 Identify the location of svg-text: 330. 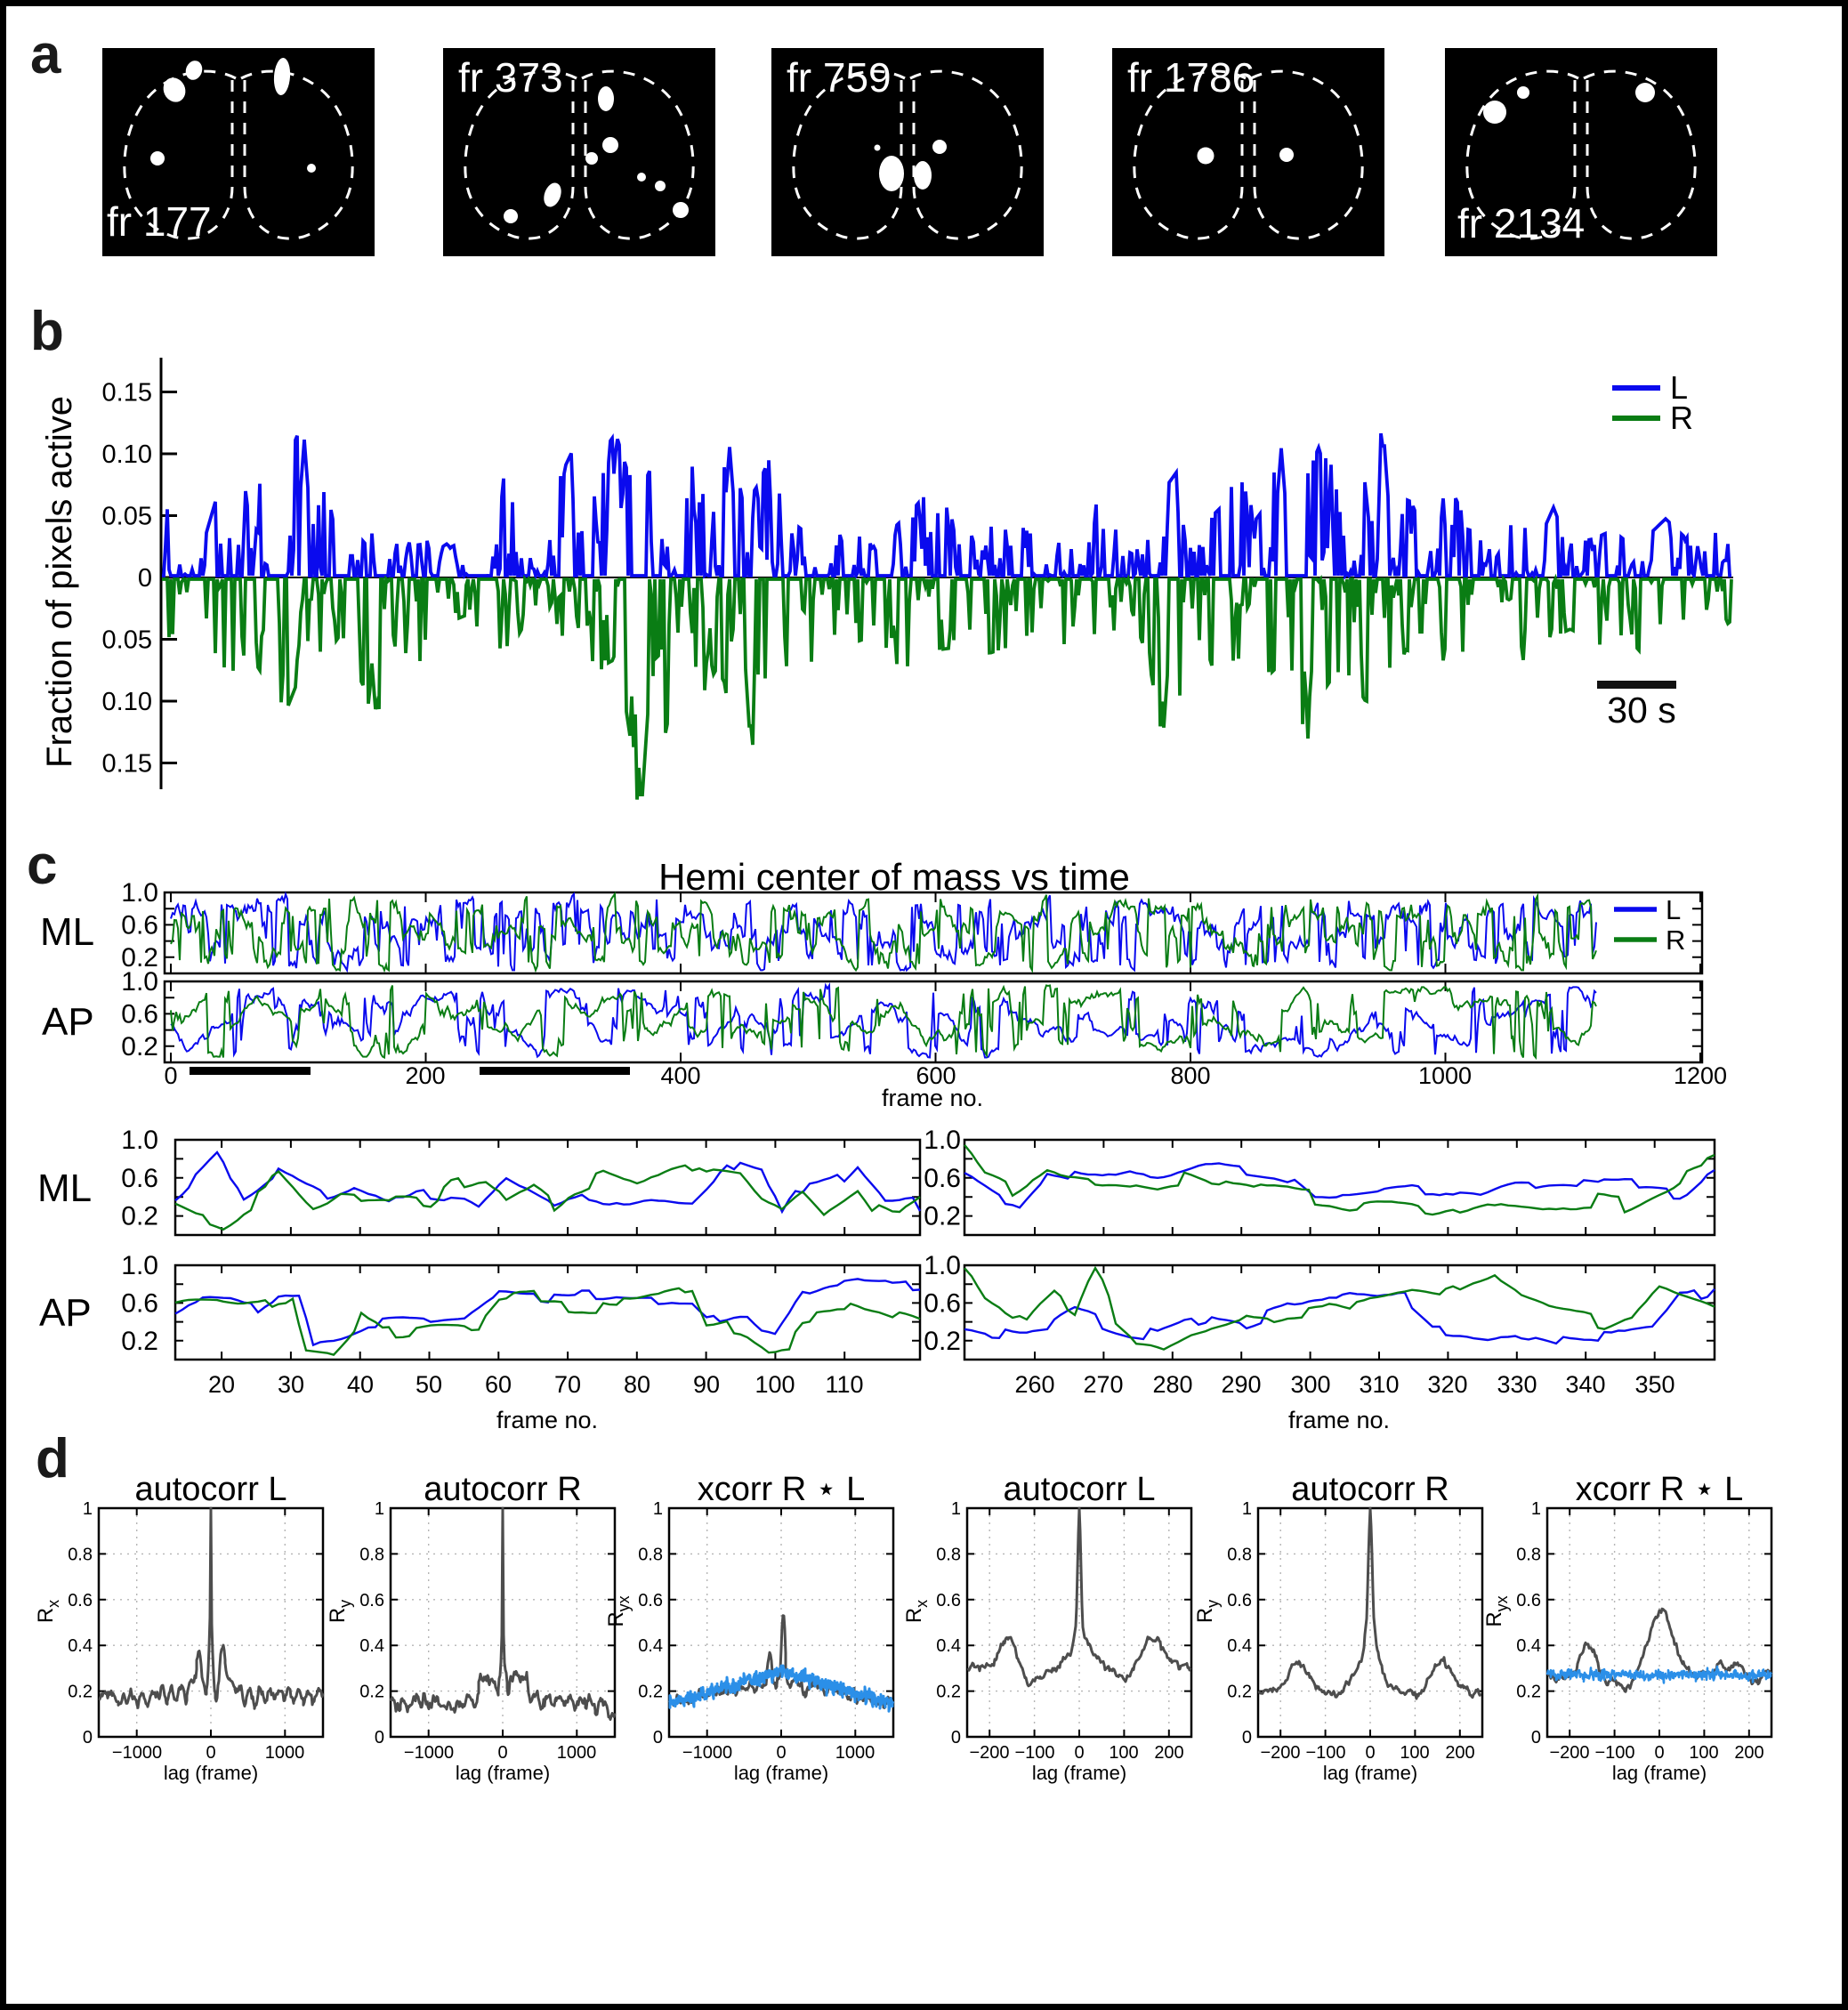
(1517, 1384).